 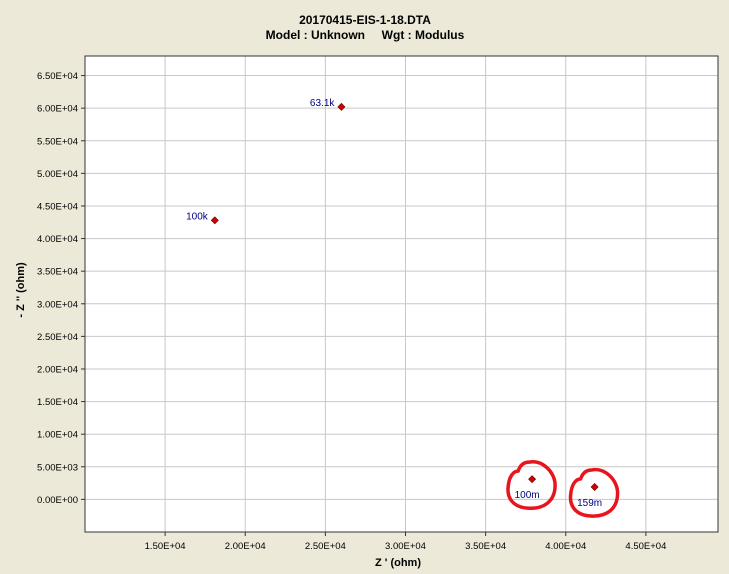 I want to click on y-tick-label: 5.50E+04, so click(x=57, y=141).